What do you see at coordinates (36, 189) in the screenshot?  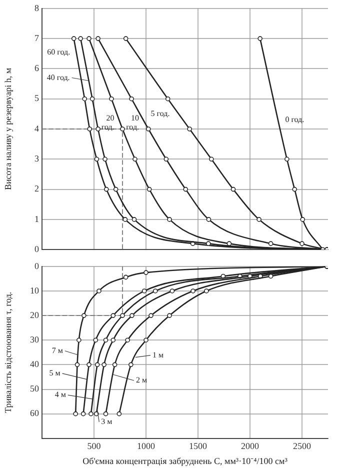 I see `y-tick-label: 2` at bounding box center [36, 189].